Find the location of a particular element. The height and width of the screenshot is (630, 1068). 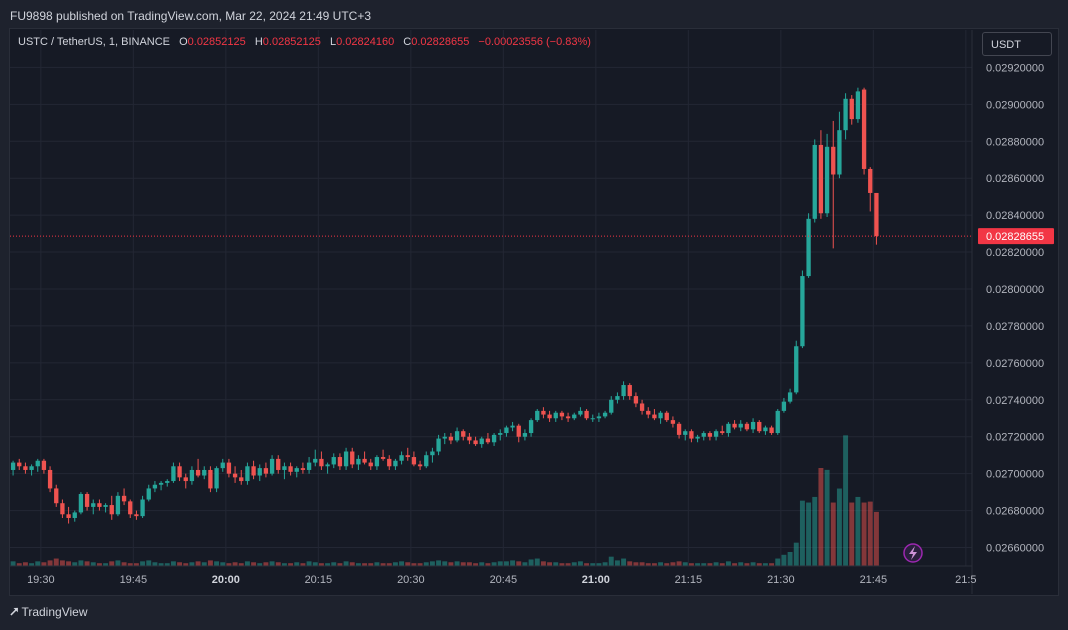

currency-button: USDT is located at coordinates (1017, 44).